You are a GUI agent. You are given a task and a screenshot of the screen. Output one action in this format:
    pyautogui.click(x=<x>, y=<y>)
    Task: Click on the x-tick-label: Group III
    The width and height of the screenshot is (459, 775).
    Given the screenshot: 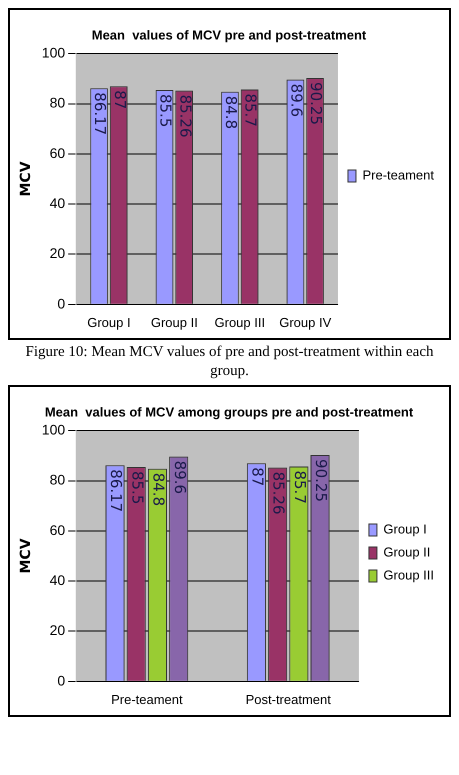 What is the action you would take?
    pyautogui.click(x=240, y=322)
    